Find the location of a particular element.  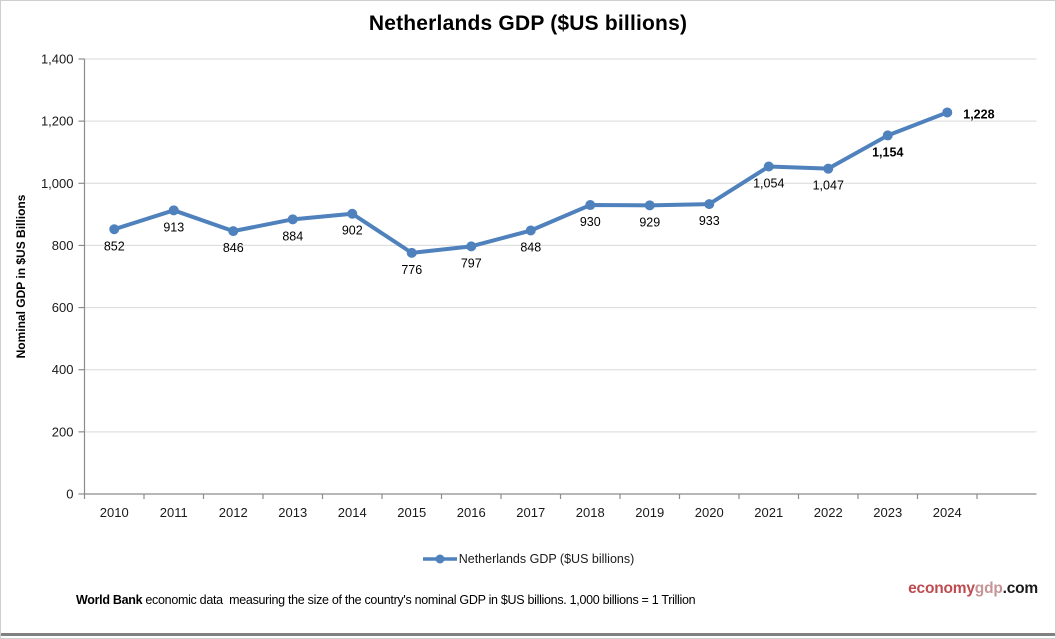

x-tick-label: 2014 is located at coordinates (352, 512).